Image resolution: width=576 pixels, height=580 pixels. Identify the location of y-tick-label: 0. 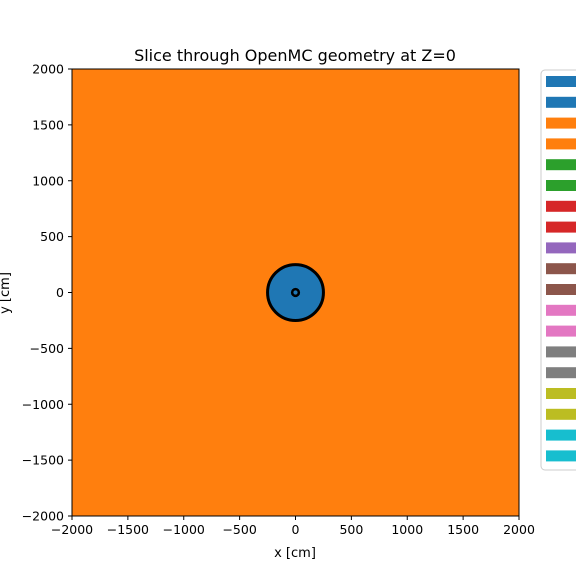
(60, 292).